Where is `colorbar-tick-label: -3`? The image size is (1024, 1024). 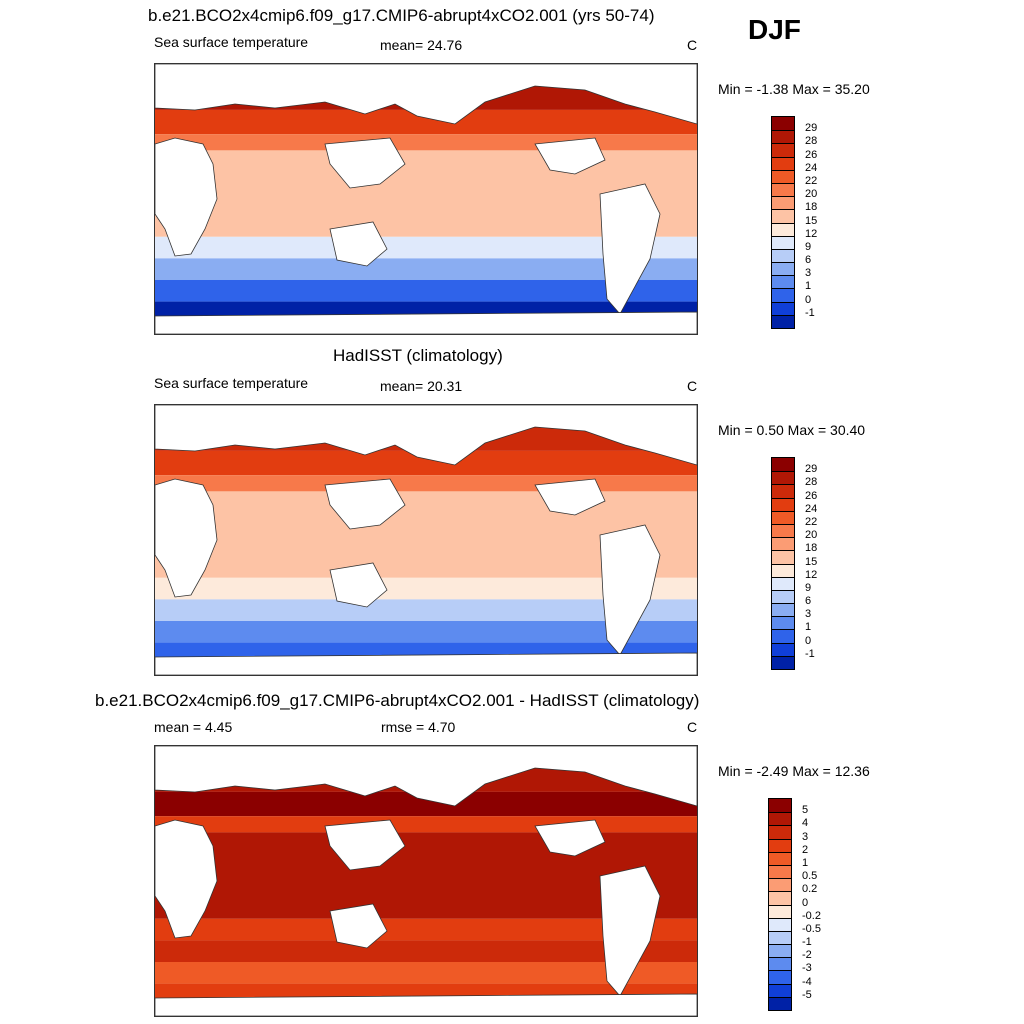
colorbar-tick-label: -3 is located at coordinates (807, 968).